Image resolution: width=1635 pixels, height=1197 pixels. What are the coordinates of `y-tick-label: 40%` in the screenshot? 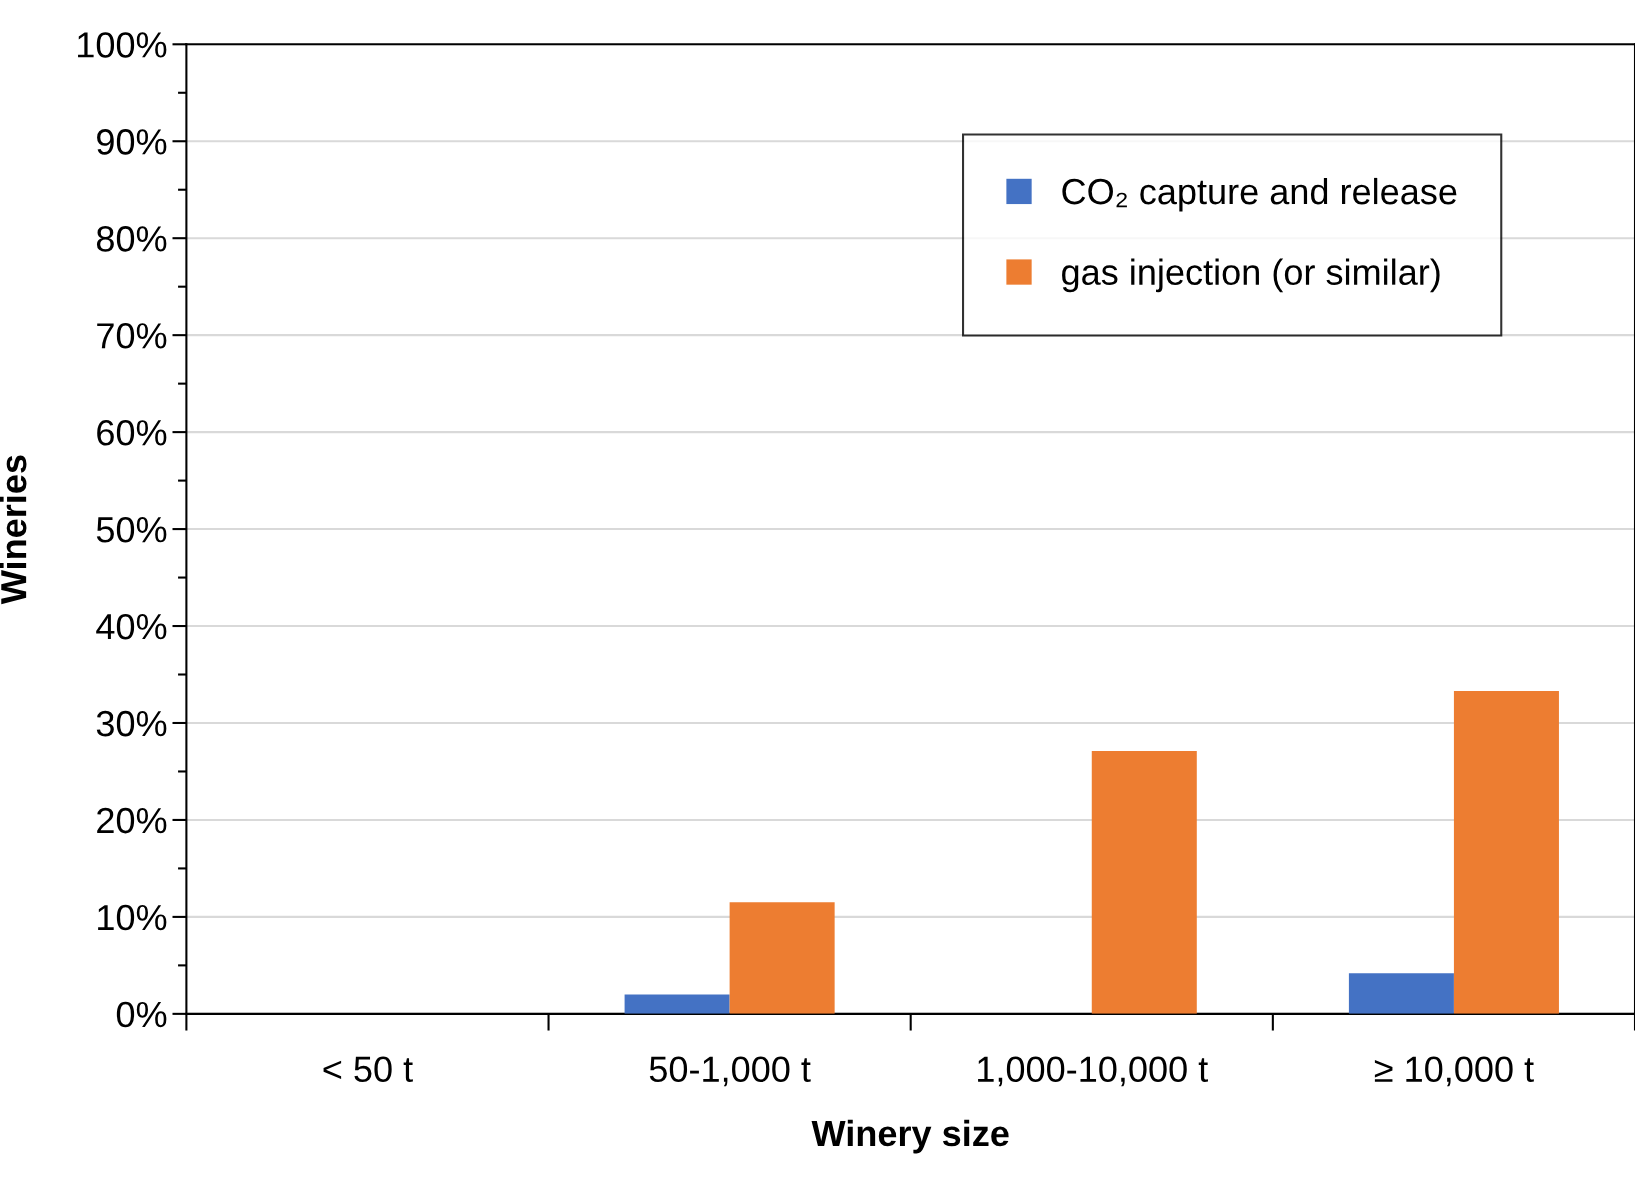 It's located at (131, 626).